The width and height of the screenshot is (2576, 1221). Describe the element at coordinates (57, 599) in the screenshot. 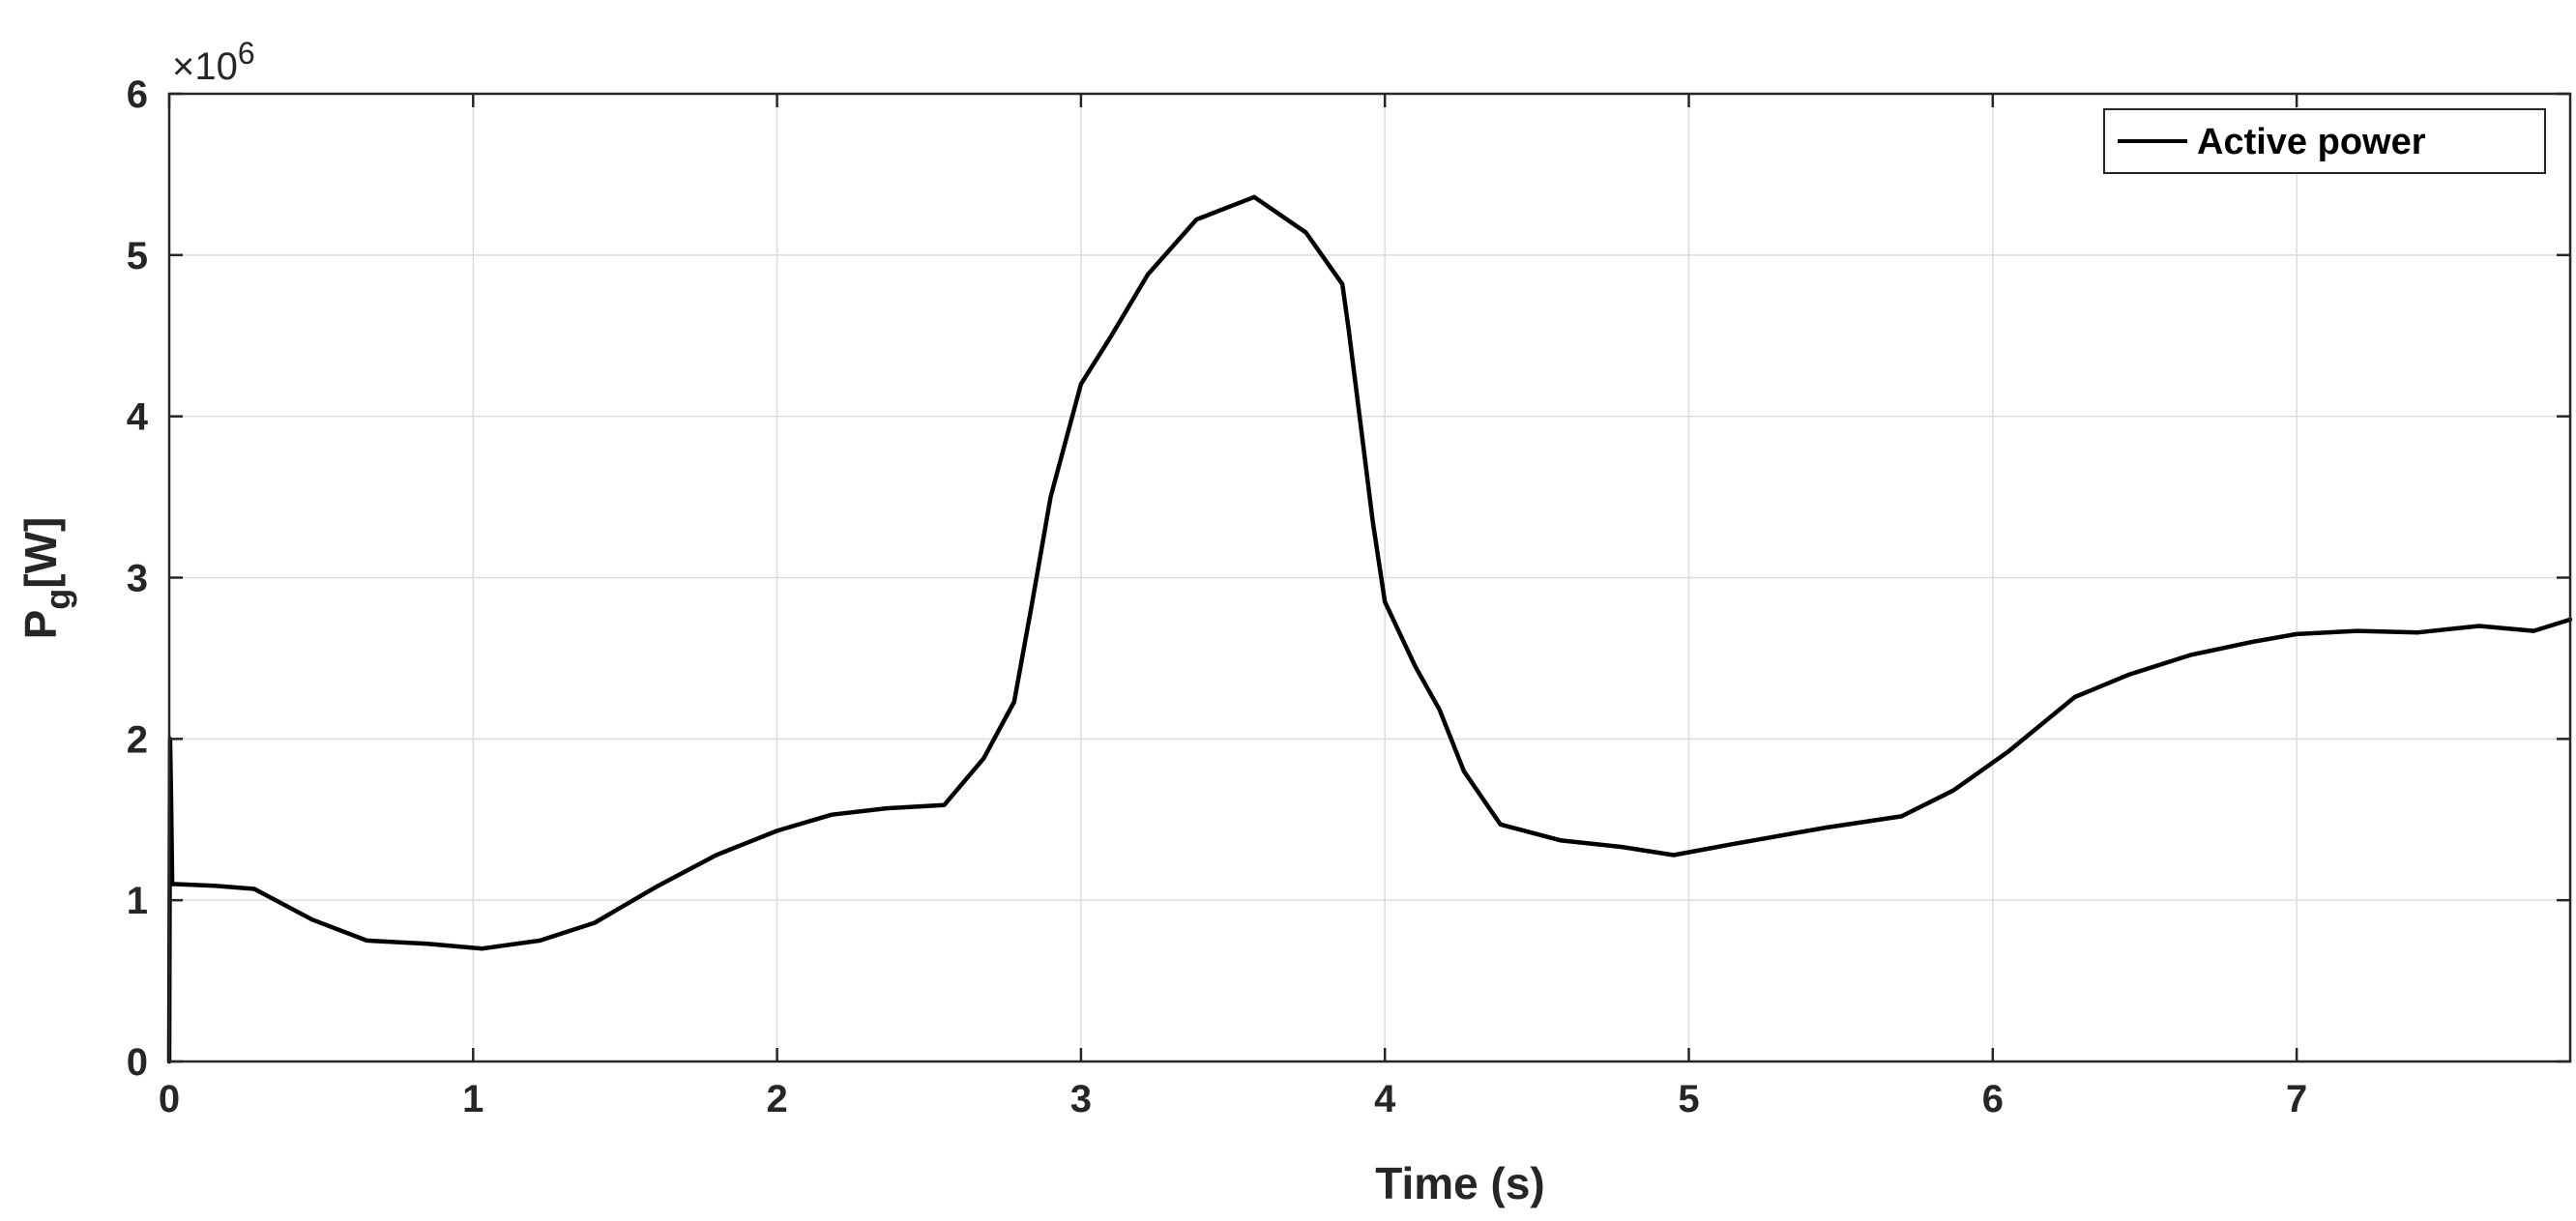

I see `y-axis-title-subscript: g` at that location.